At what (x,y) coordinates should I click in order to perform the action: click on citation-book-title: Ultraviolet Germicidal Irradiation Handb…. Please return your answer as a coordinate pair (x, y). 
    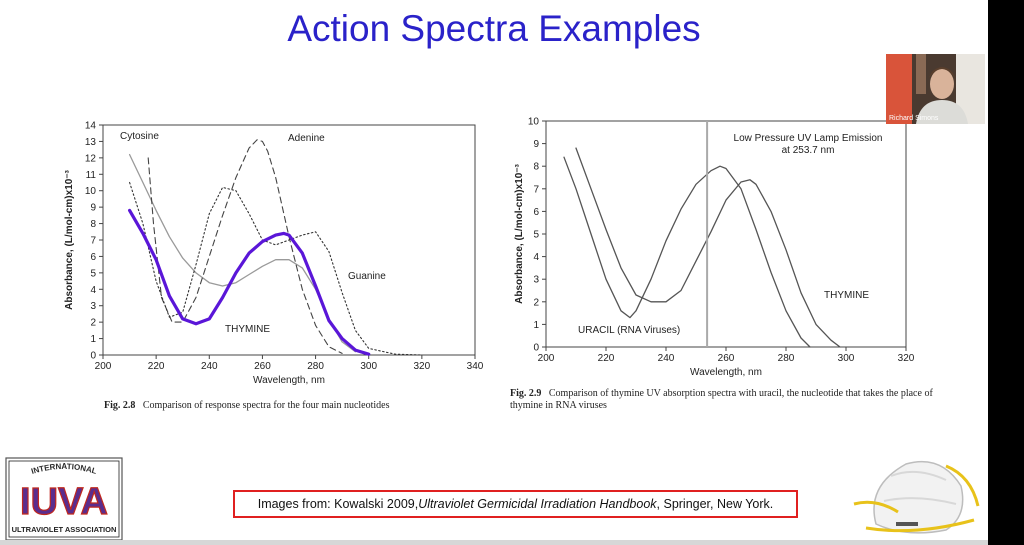
    Looking at the image, I should click on (537, 504).